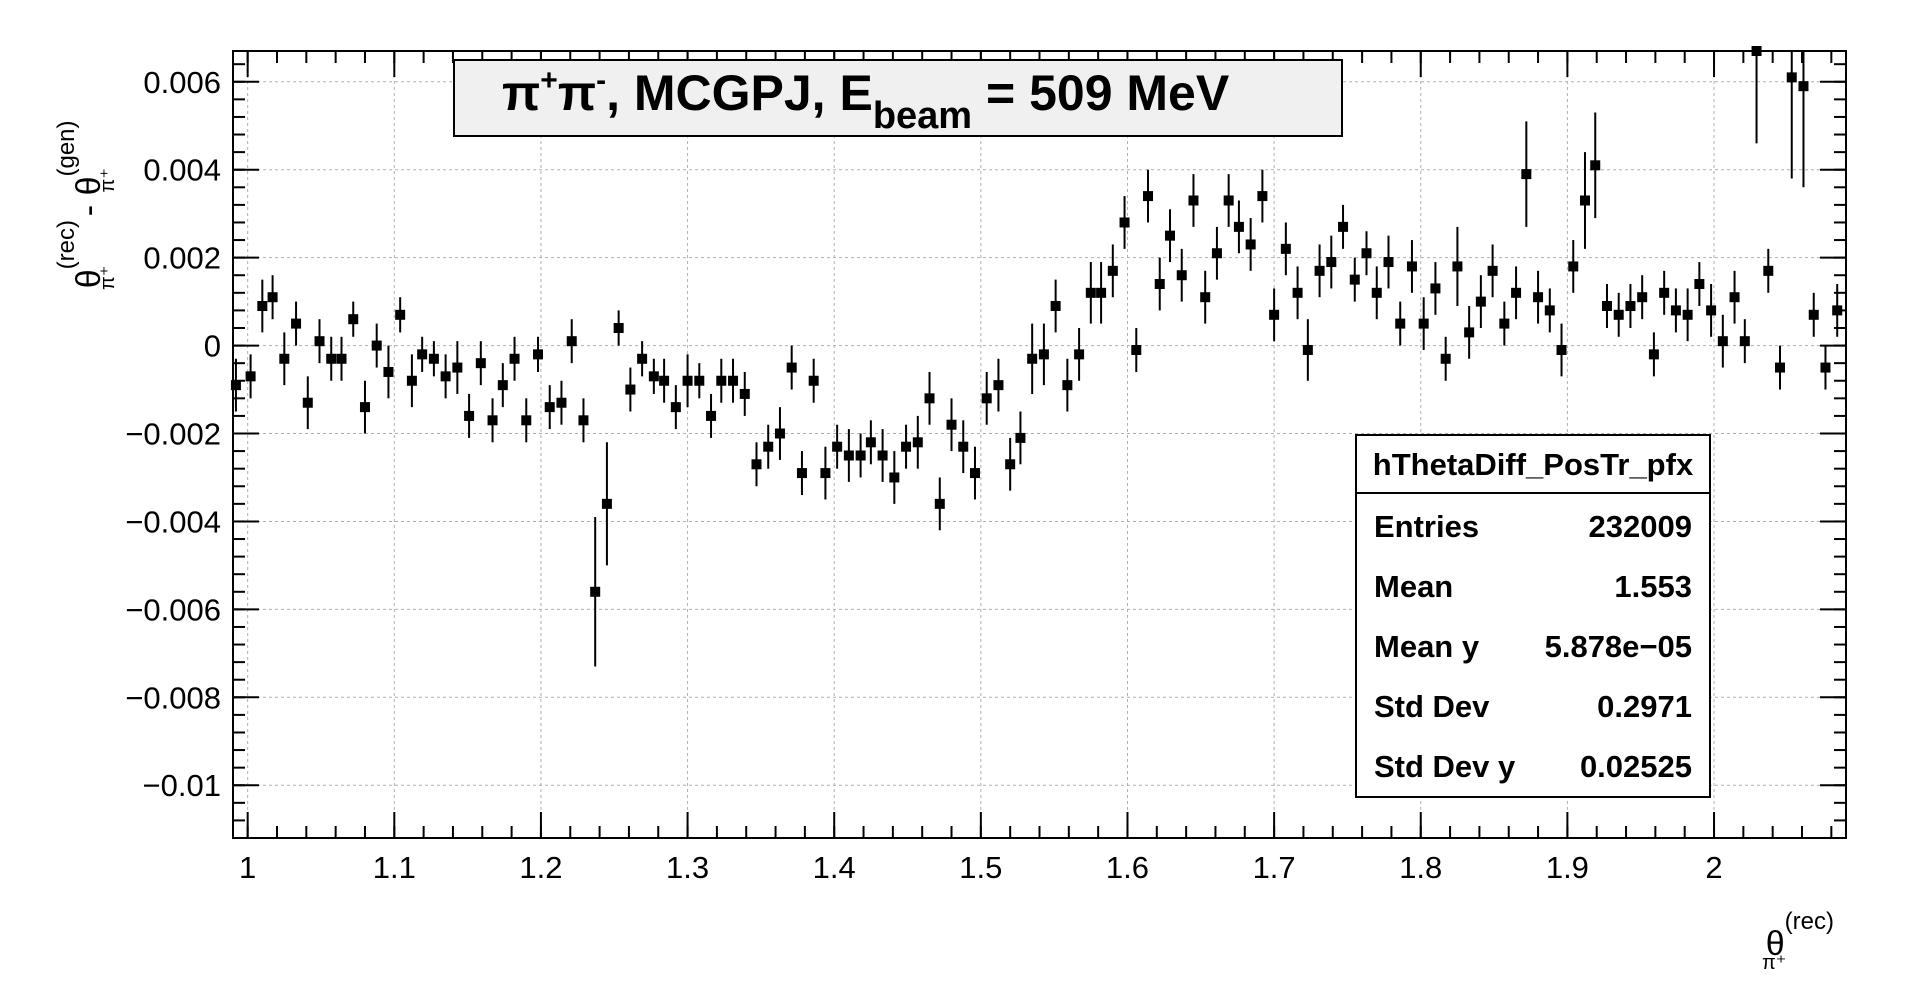 This screenshot has height=983, width=1918. Describe the element at coordinates (1713, 867) in the screenshot. I see `x-tick-label: 2` at that location.